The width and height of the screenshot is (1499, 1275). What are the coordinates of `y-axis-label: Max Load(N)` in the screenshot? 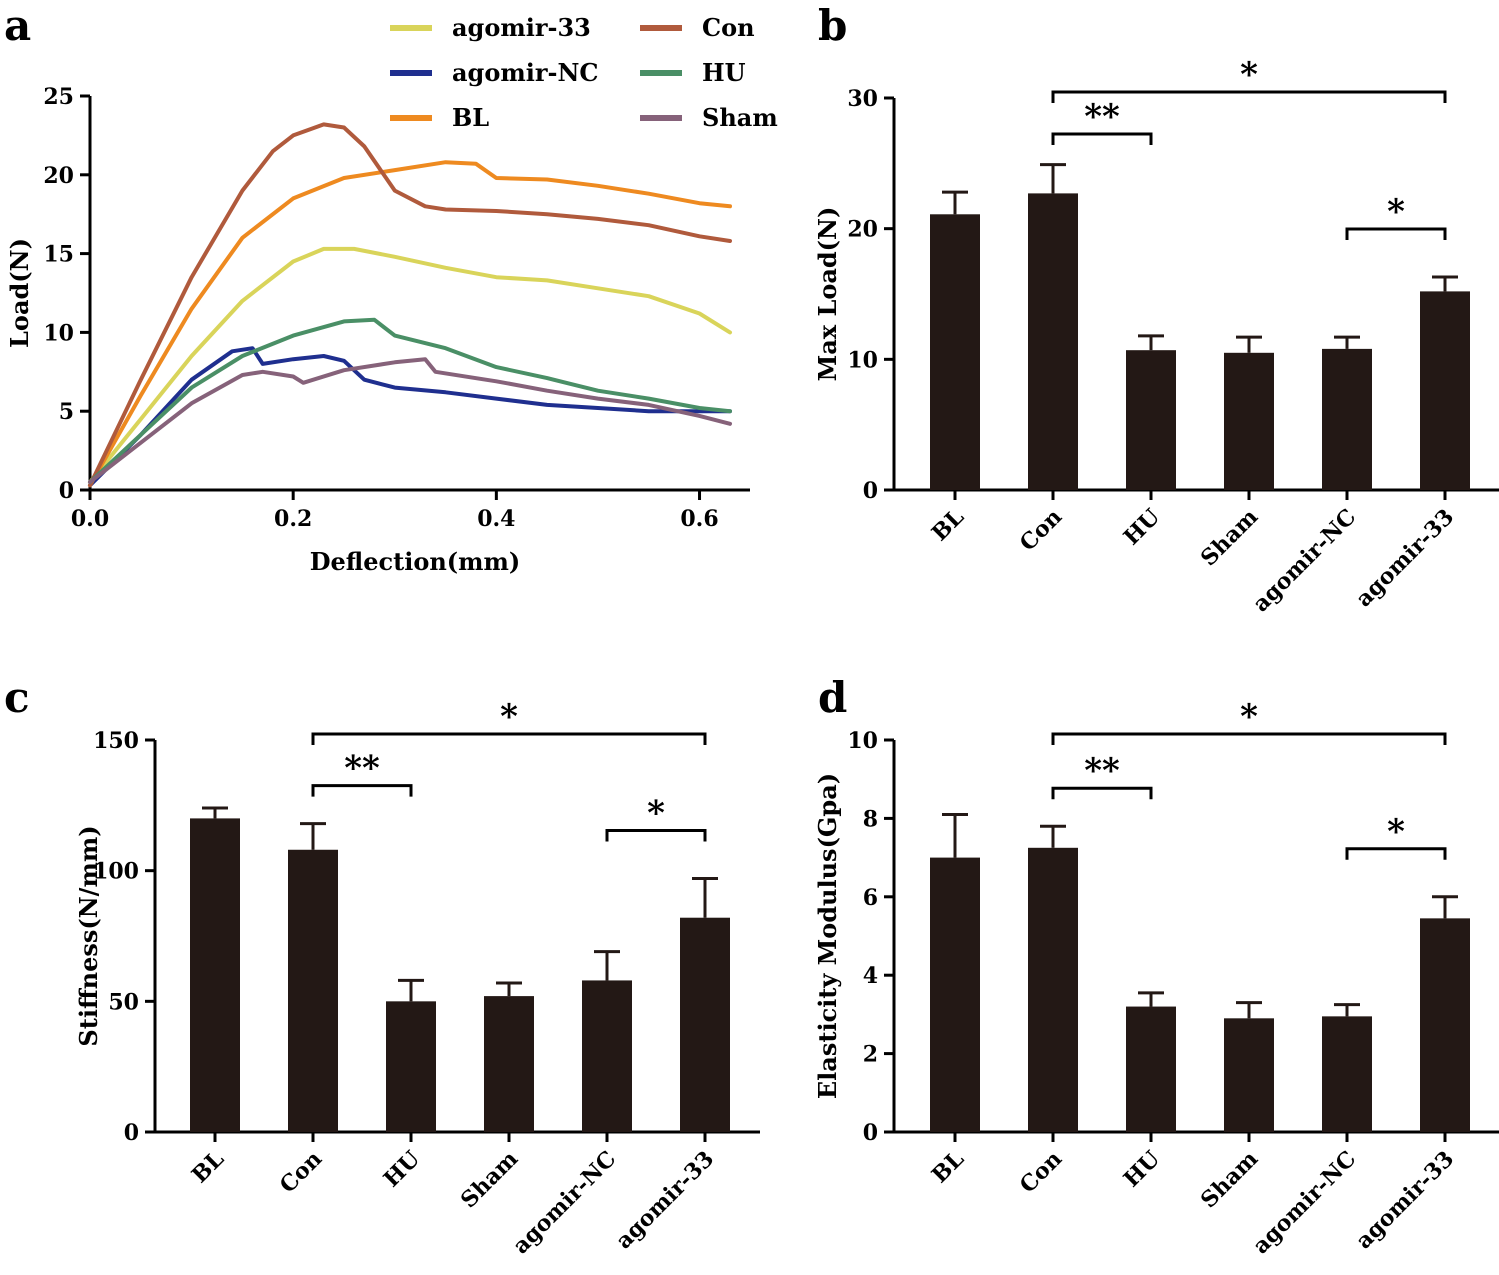 It's located at (827, 294).